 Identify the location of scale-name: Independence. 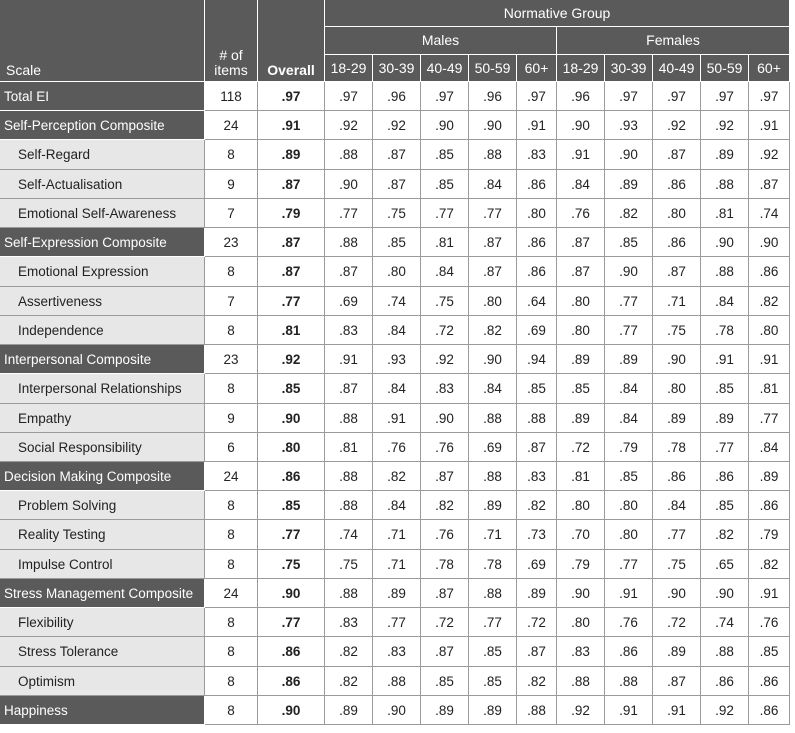
(102, 330).